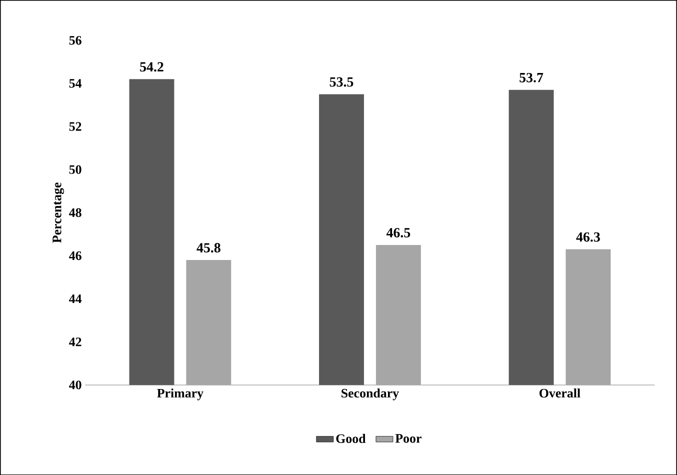 The height and width of the screenshot is (475, 677). What do you see at coordinates (560, 393) in the screenshot?
I see `x-tick-label: Overall` at bounding box center [560, 393].